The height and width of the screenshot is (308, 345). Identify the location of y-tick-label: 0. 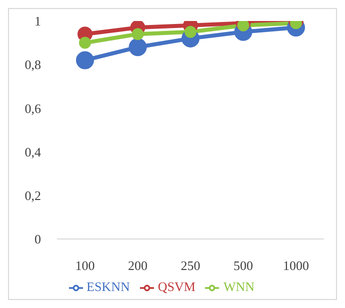
(37, 239).